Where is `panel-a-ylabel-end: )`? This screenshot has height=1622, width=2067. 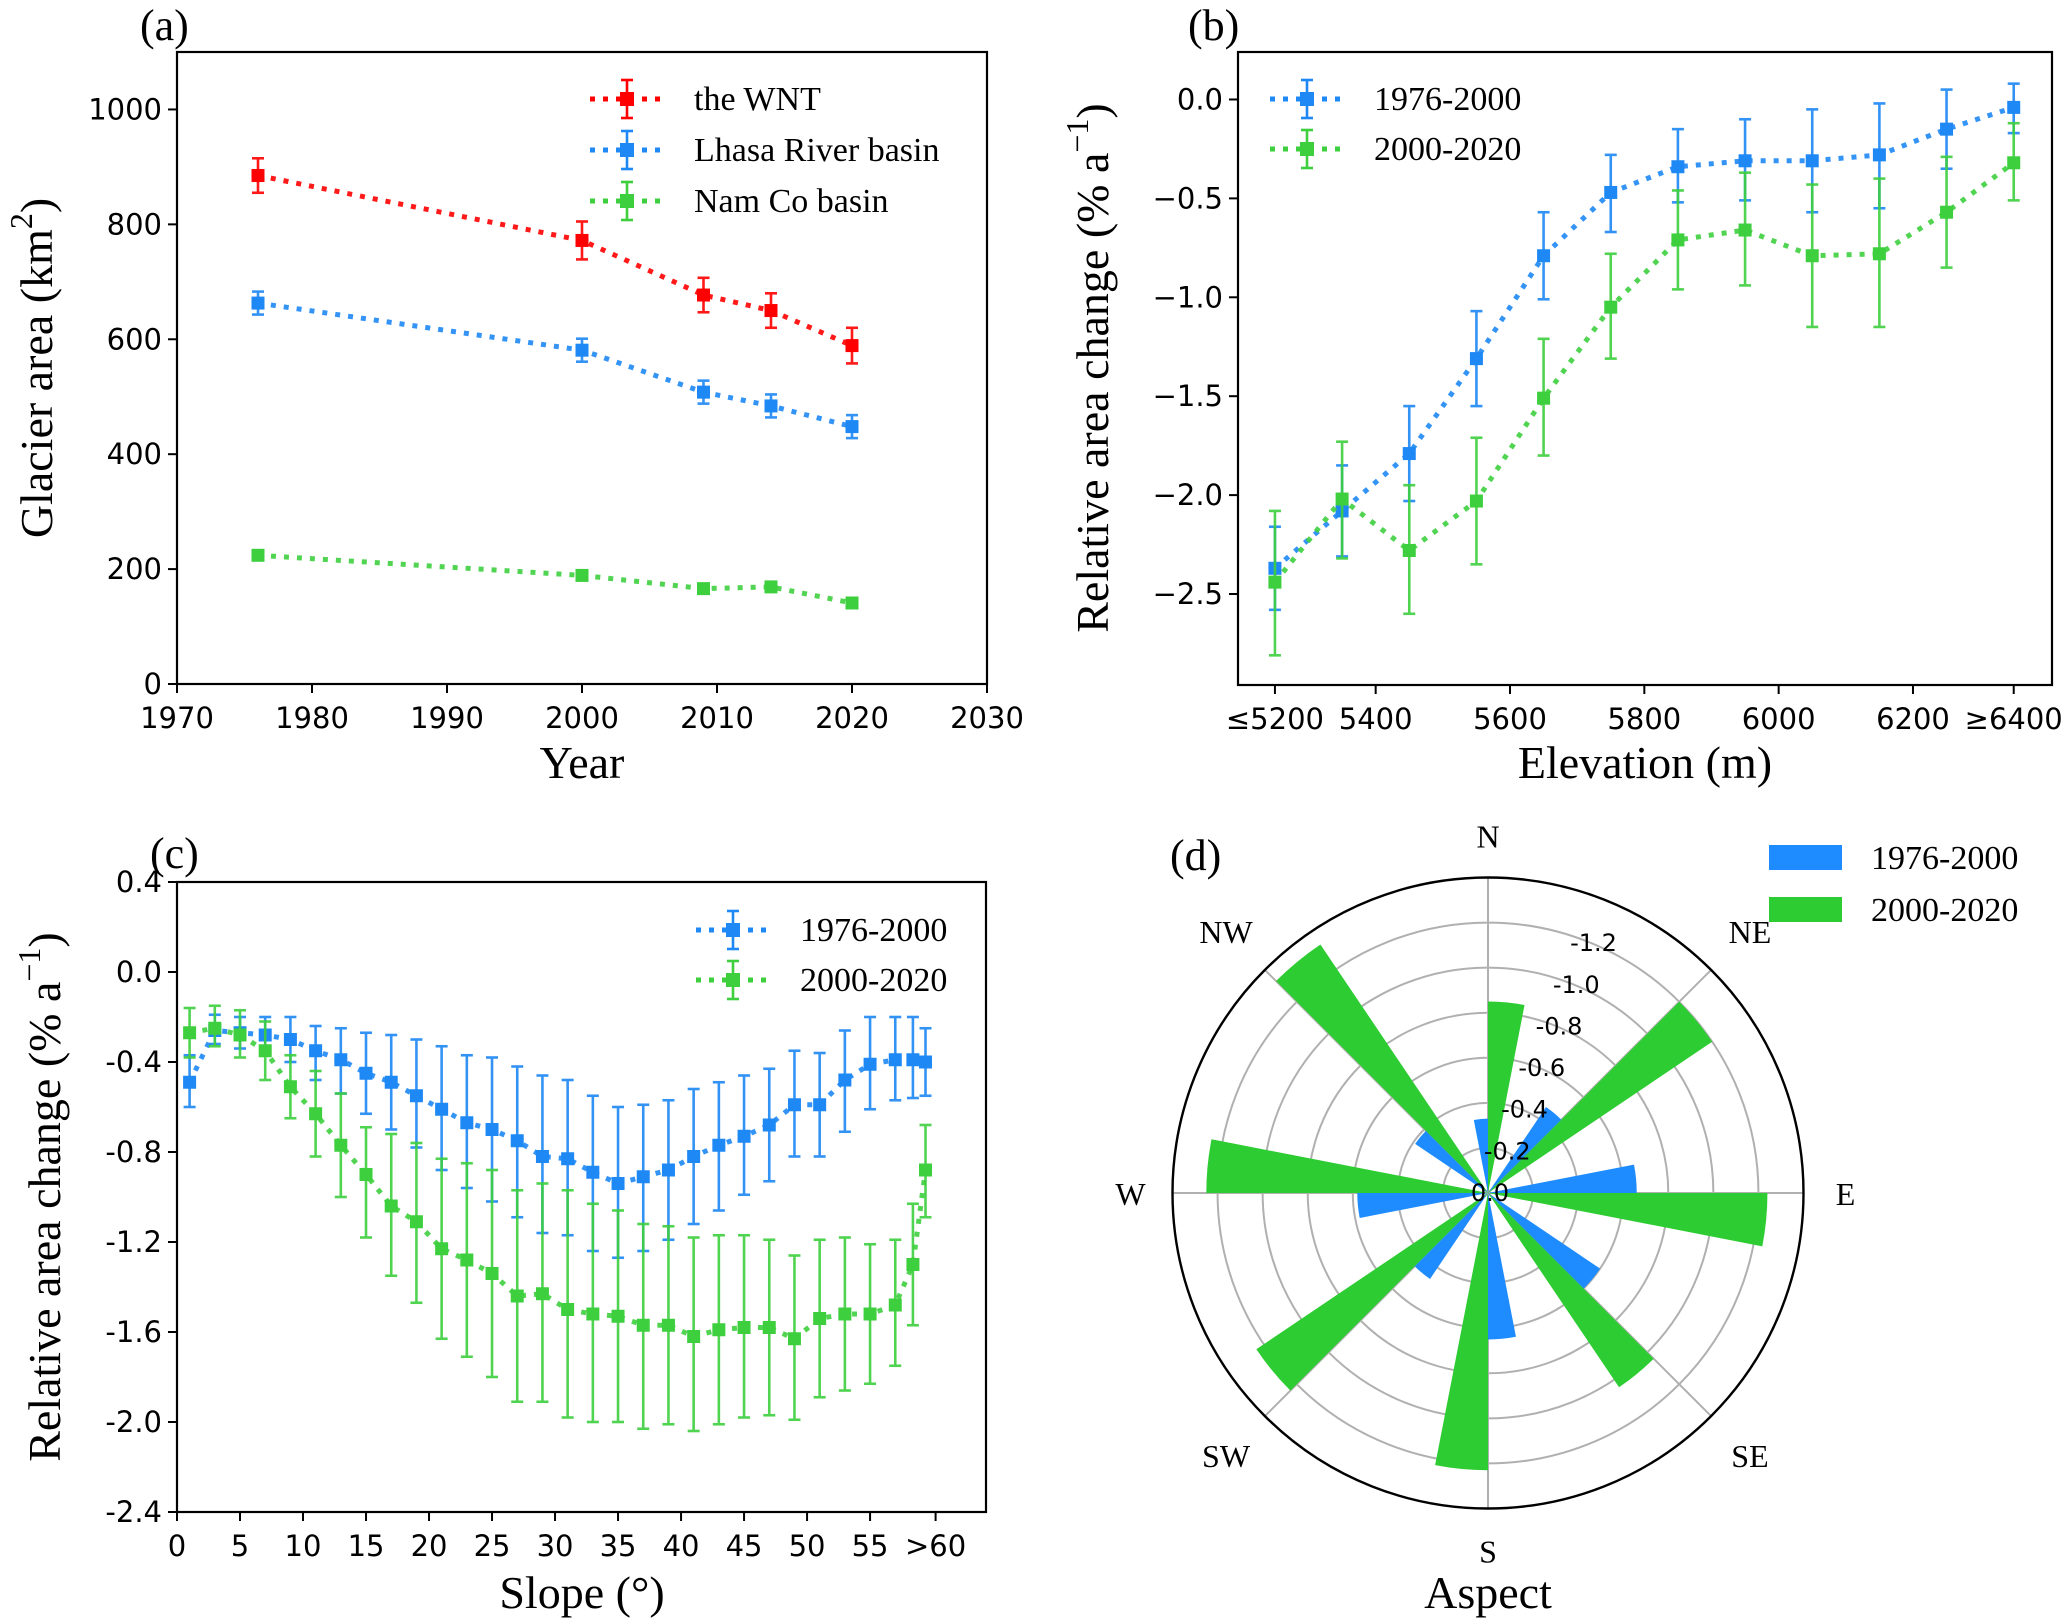
panel-a-ylabel-end: ) is located at coordinates (36, 205).